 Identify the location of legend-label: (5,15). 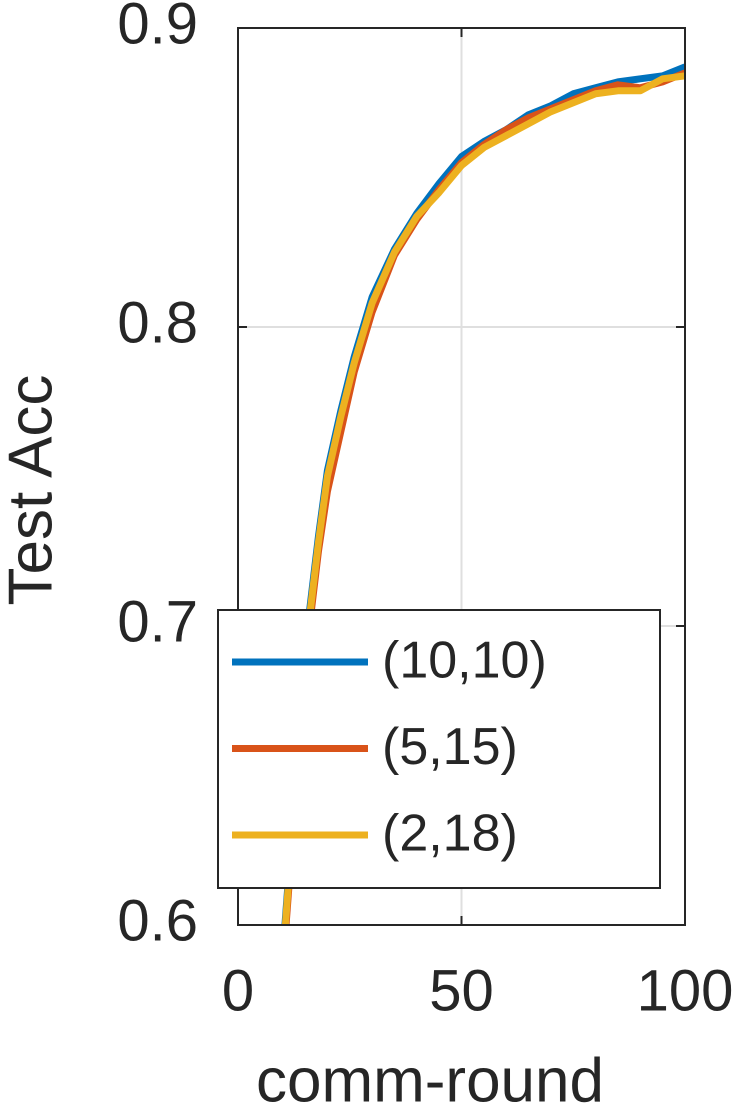
(450, 747).